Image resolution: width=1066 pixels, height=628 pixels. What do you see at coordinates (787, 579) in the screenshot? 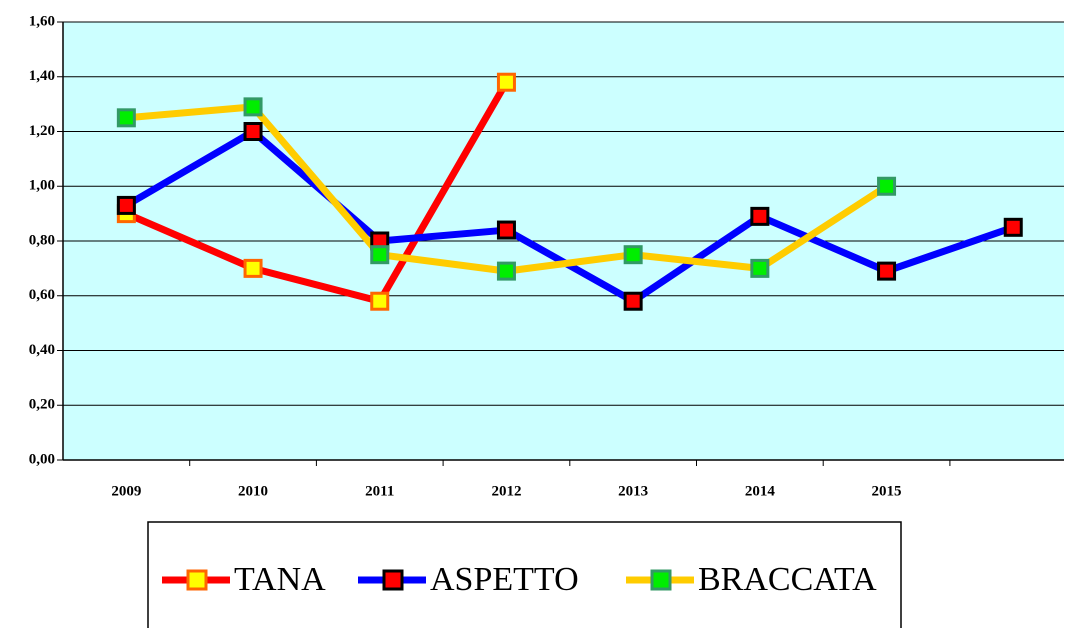
I see `legend-label: BRACCATA` at bounding box center [787, 579].